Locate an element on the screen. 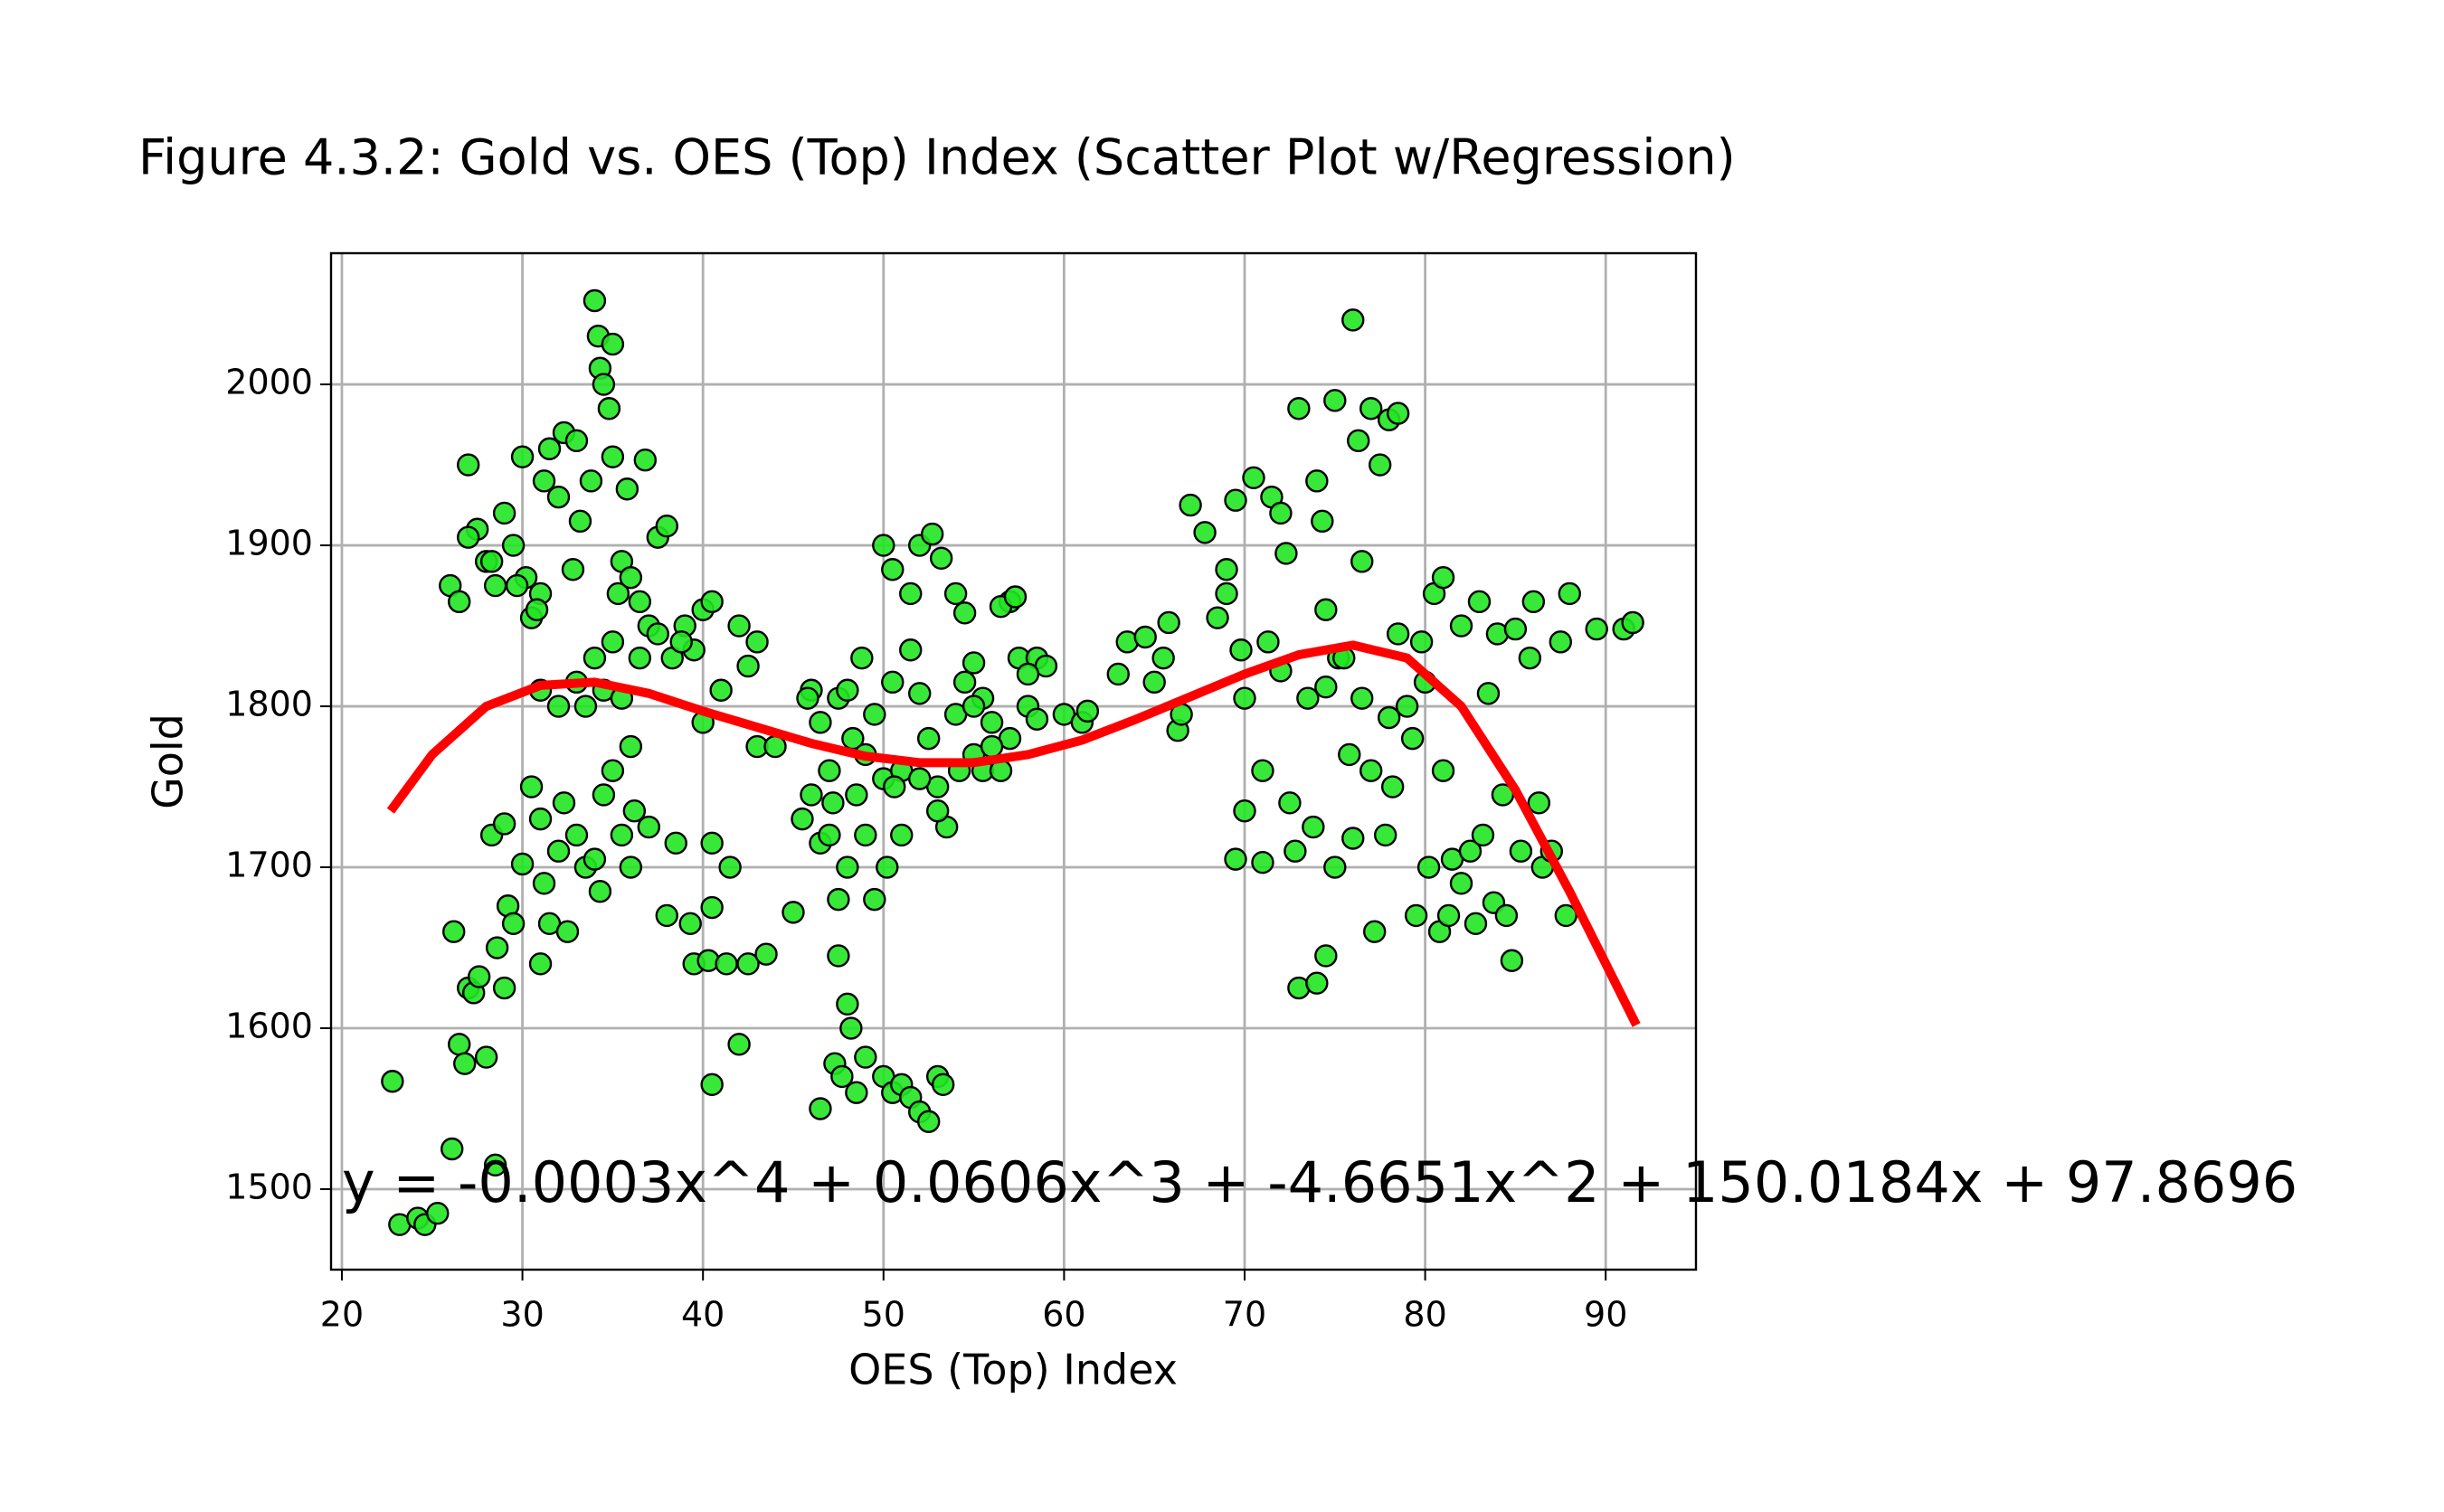 This screenshot has width=2444, height=1512. x-tick-label: 20 is located at coordinates (342, 1315).